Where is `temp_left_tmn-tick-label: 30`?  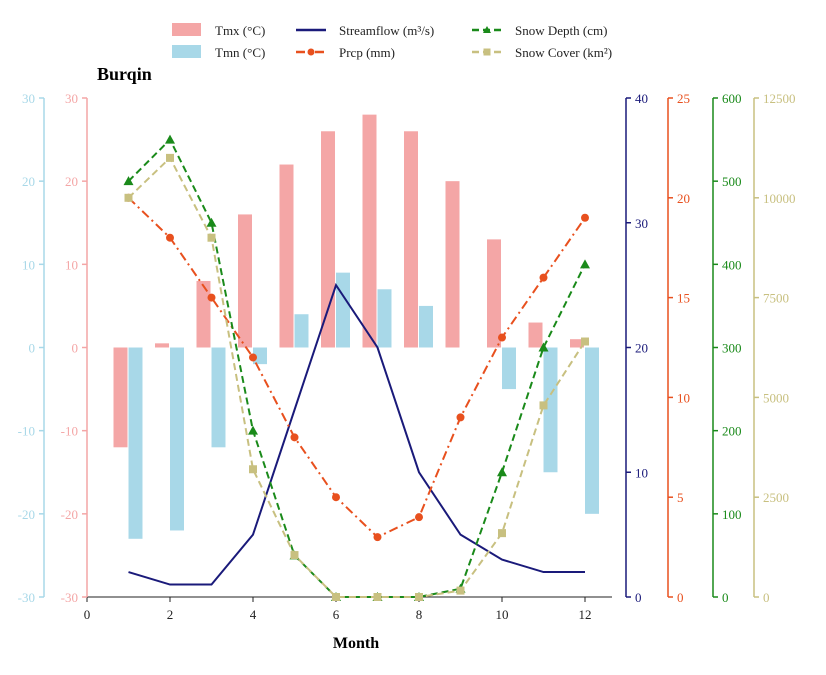 temp_left_tmn-tick-label: 30 is located at coordinates (28, 98).